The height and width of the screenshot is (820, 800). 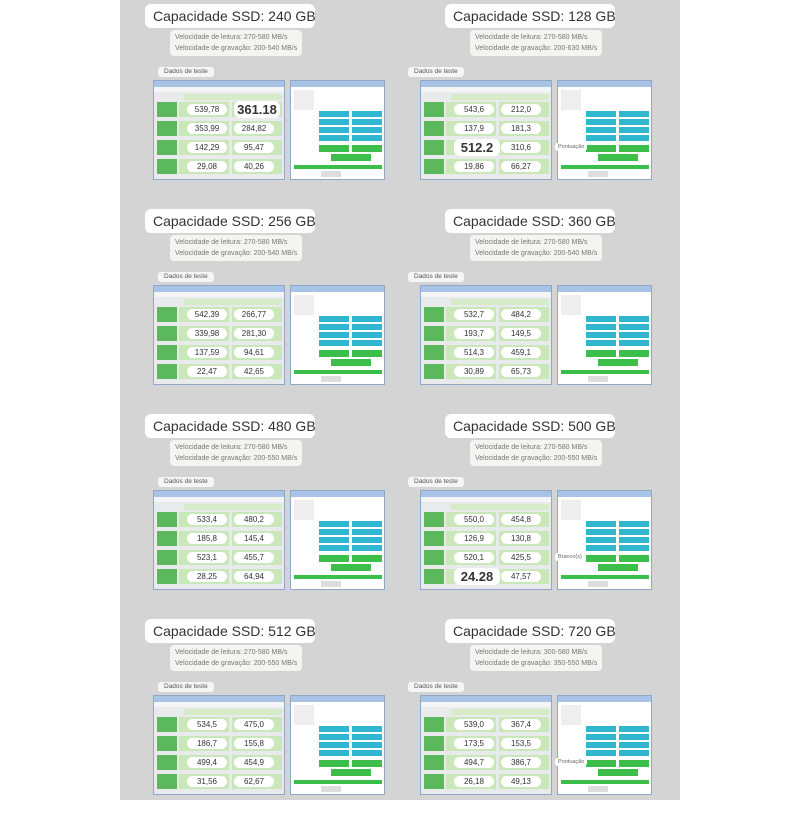 I want to click on result-value: 142,29, so click(x=207, y=147).